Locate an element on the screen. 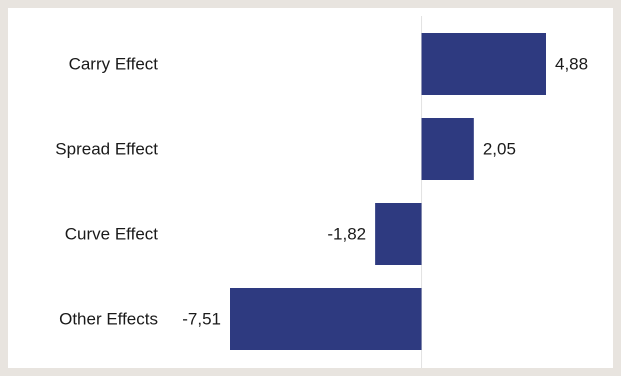 This screenshot has height=376, width=621. category-label: Spread Effect is located at coordinates (106, 149).